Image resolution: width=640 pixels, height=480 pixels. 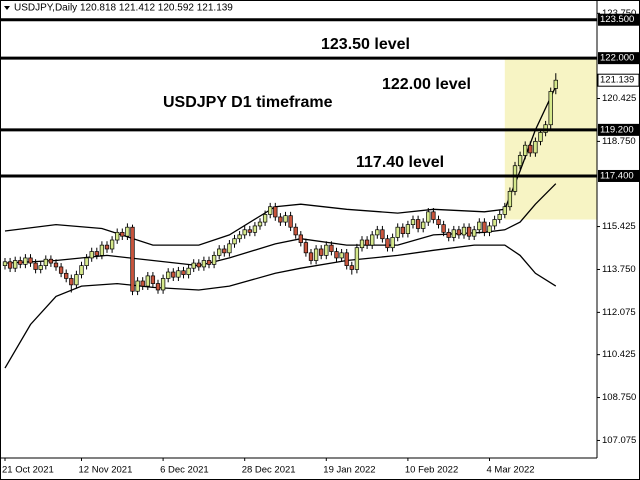 I want to click on y-tick-label: 107.075, so click(x=619, y=440).